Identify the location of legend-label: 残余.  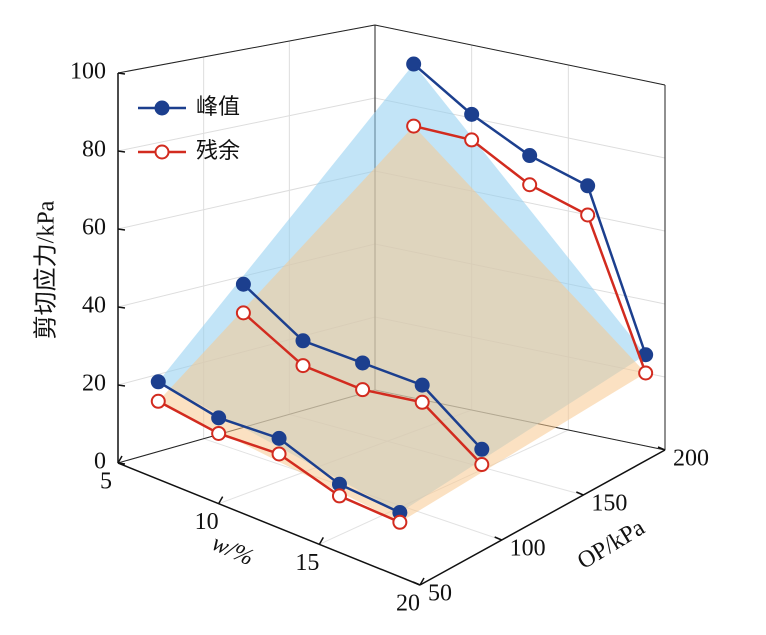
(218, 151).